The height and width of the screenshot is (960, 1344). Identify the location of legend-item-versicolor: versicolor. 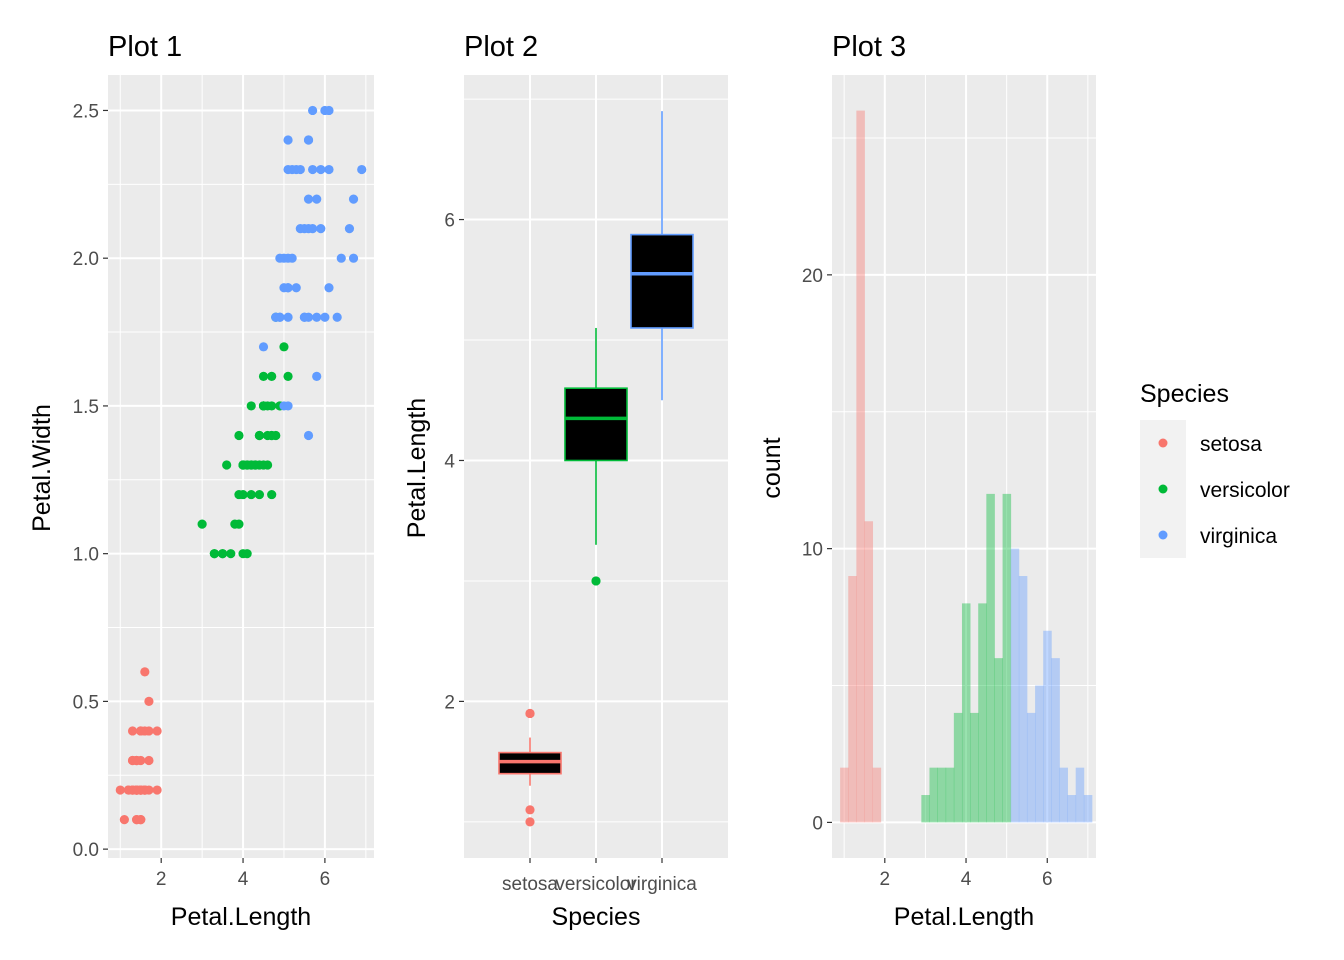
(1224, 490).